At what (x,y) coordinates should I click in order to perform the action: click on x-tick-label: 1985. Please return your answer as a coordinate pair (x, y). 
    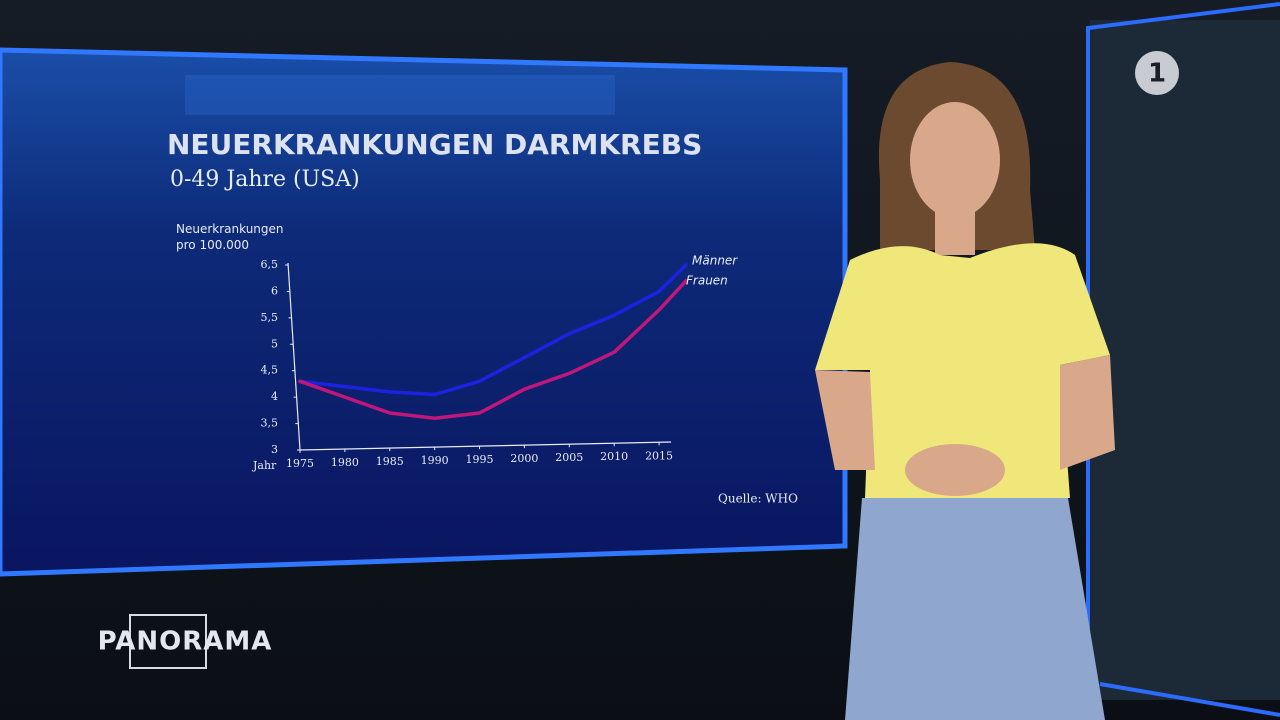
    Looking at the image, I should click on (390, 461).